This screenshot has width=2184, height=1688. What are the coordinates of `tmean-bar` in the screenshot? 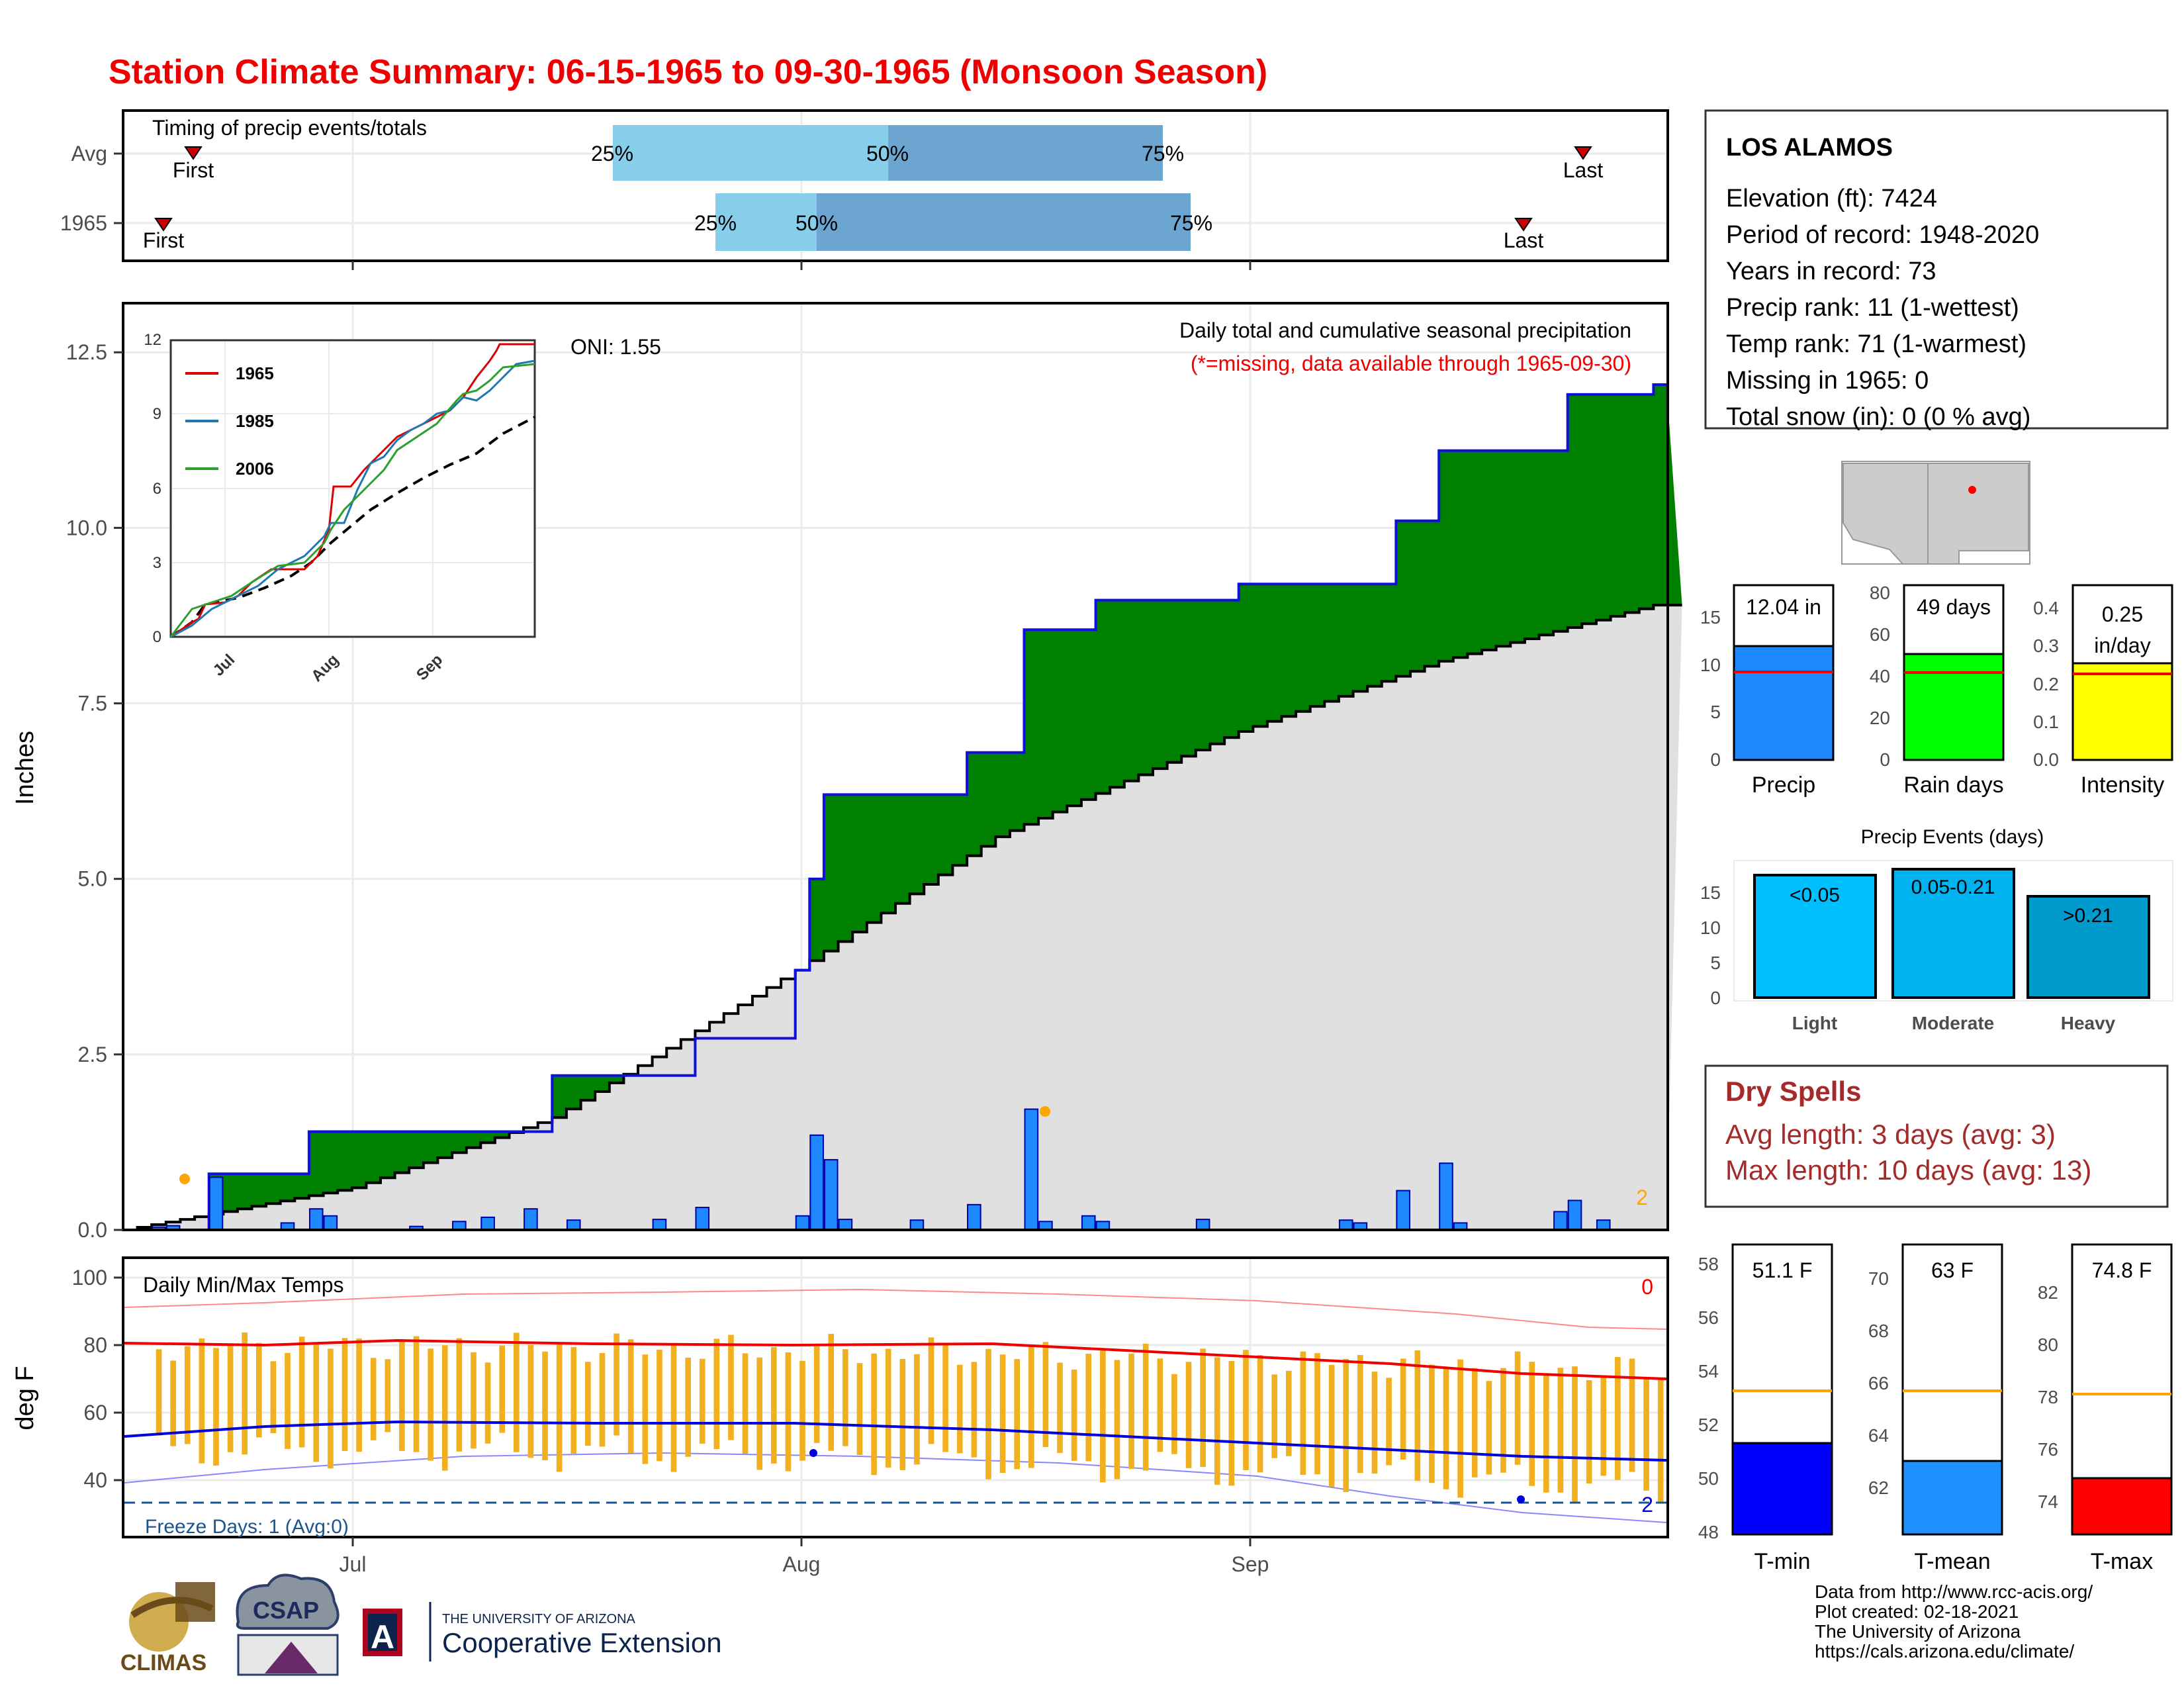 It's located at (1952, 1498).